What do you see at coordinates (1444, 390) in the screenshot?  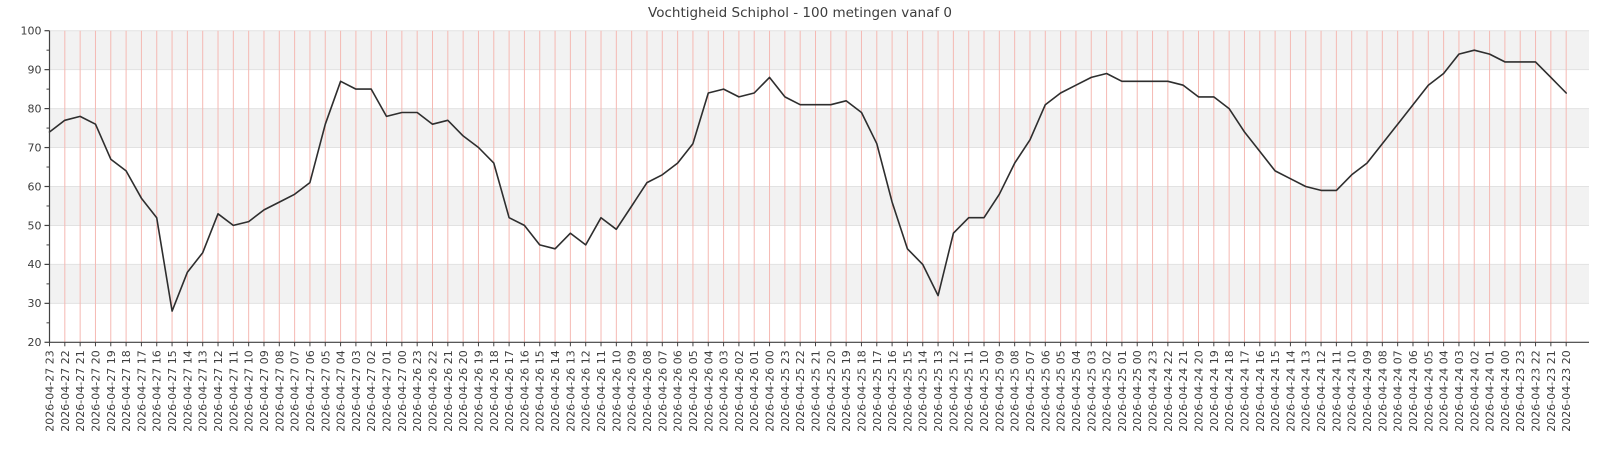 I see `x-tick-label: 2026-04-24 04` at bounding box center [1444, 390].